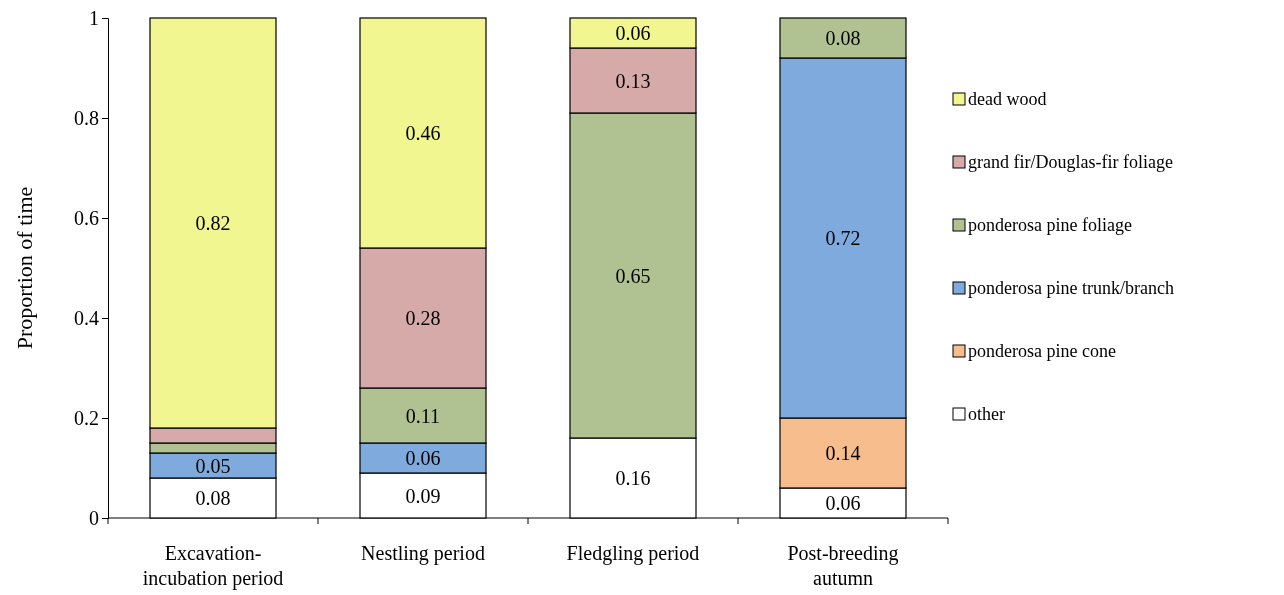 The image size is (1284, 595). Describe the element at coordinates (423, 133) in the screenshot. I see `data-label: 0.46` at that location.